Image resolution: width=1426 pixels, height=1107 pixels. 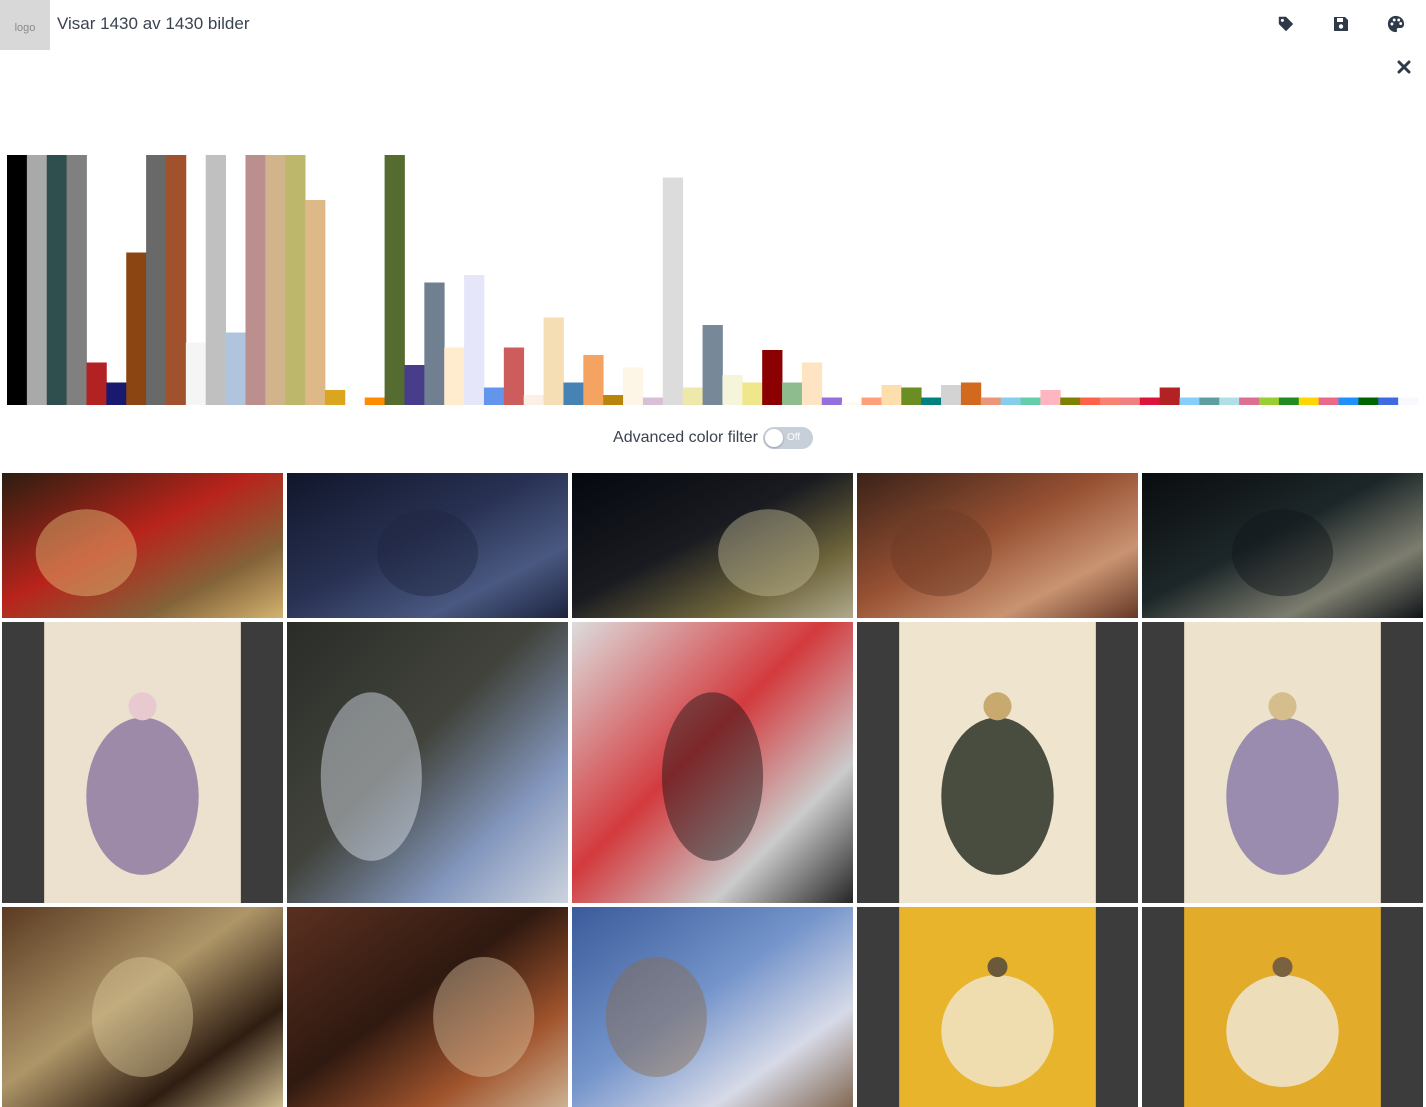 What do you see at coordinates (1396, 24) in the screenshot?
I see `palette-icon` at bounding box center [1396, 24].